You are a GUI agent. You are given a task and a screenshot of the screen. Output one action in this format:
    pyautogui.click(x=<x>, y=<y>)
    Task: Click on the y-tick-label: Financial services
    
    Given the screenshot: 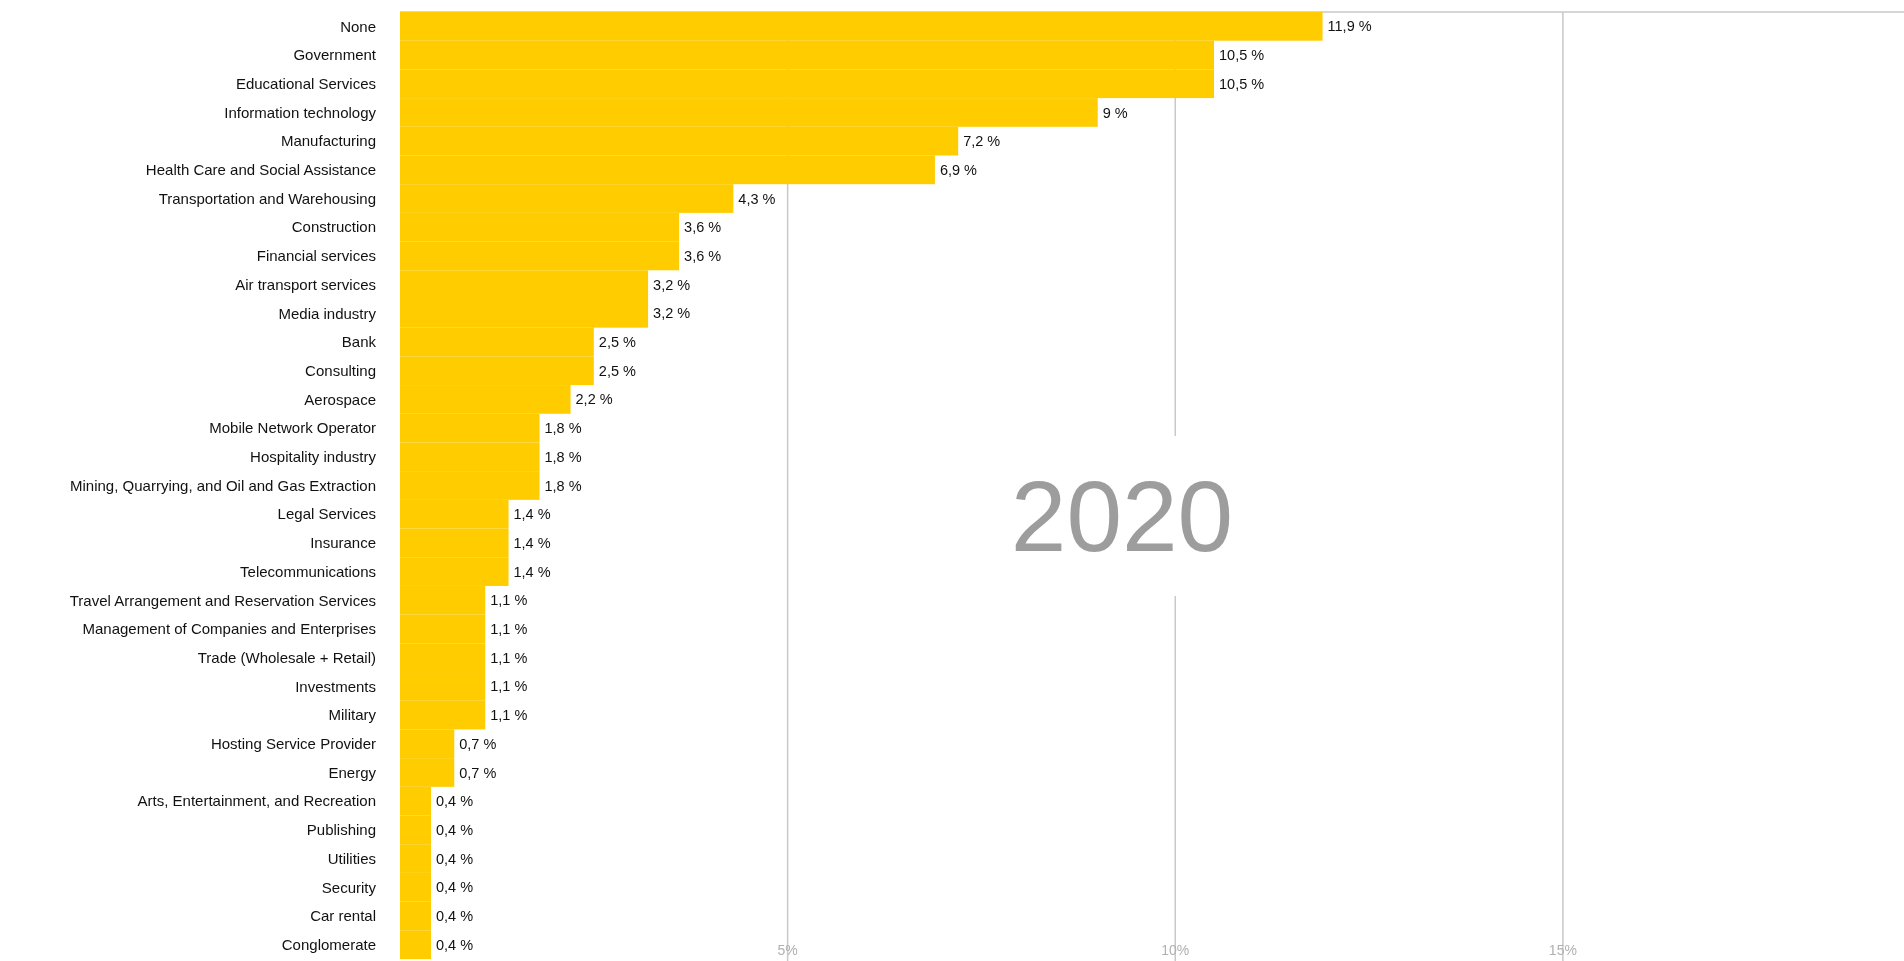 What is the action you would take?
    pyautogui.click(x=316, y=256)
    